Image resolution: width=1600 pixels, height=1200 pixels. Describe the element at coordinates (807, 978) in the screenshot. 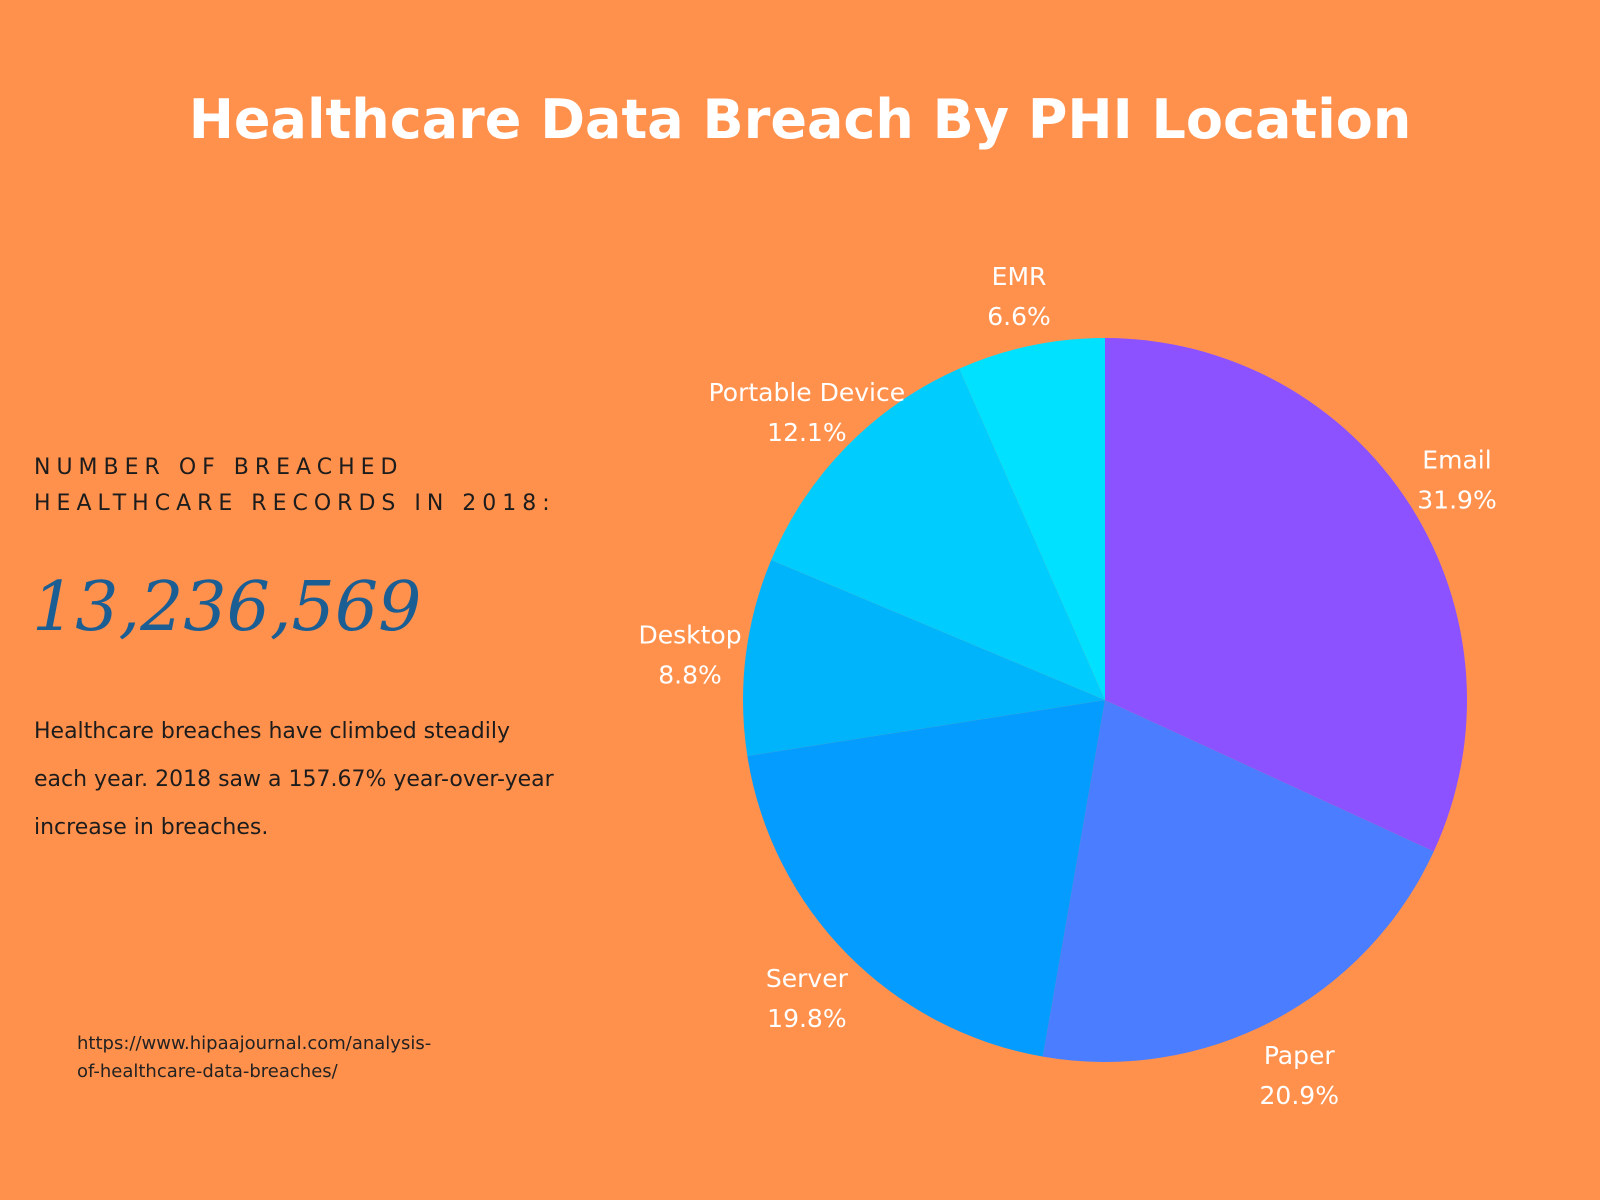

I see `slice-label-server: Server` at that location.